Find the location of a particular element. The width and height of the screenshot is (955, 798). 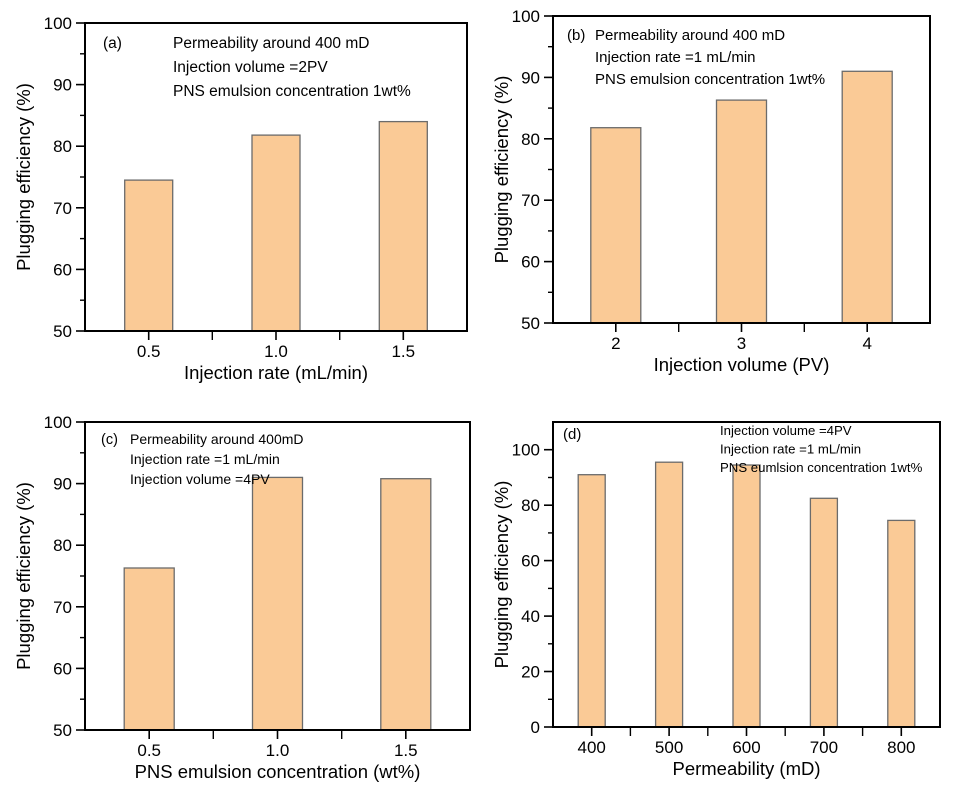

panel-letter: (d) is located at coordinates (572, 434).